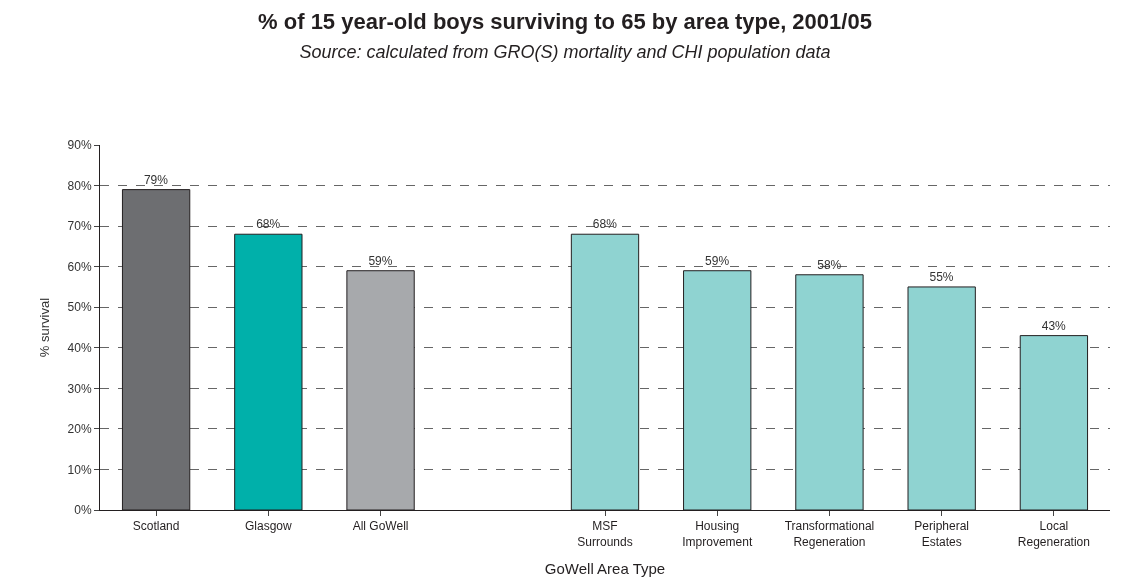 This screenshot has width=1130, height=587. What do you see at coordinates (156, 179) in the screenshot?
I see `data-label: 79%` at bounding box center [156, 179].